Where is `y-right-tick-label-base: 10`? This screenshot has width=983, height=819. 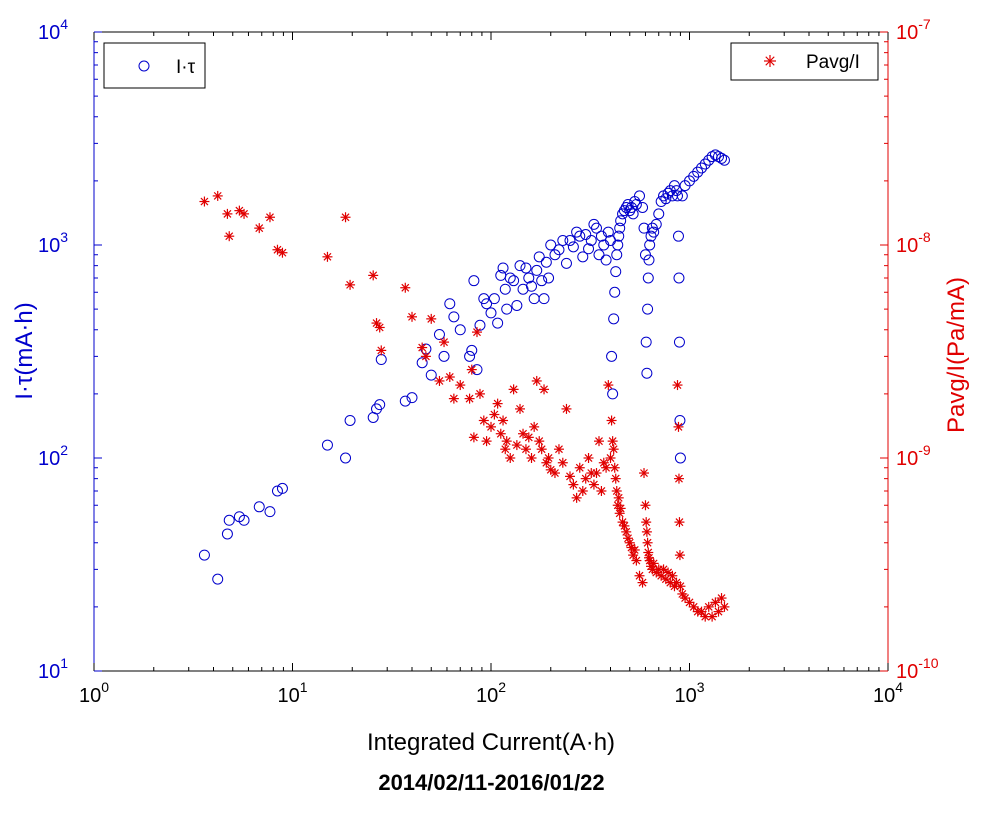 y-right-tick-label-base: 10 is located at coordinates (907, 672).